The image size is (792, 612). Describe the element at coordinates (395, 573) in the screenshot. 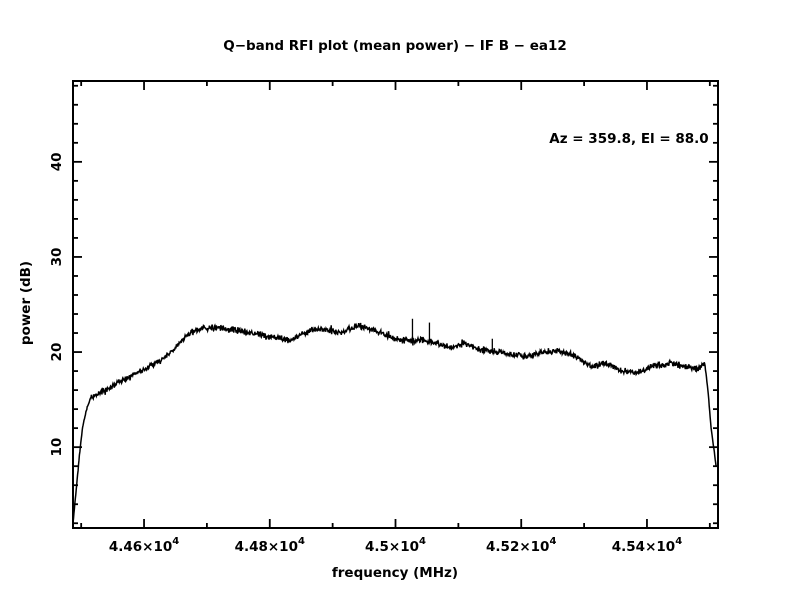

I see `x-axis-label: frequency (MHz)` at that location.